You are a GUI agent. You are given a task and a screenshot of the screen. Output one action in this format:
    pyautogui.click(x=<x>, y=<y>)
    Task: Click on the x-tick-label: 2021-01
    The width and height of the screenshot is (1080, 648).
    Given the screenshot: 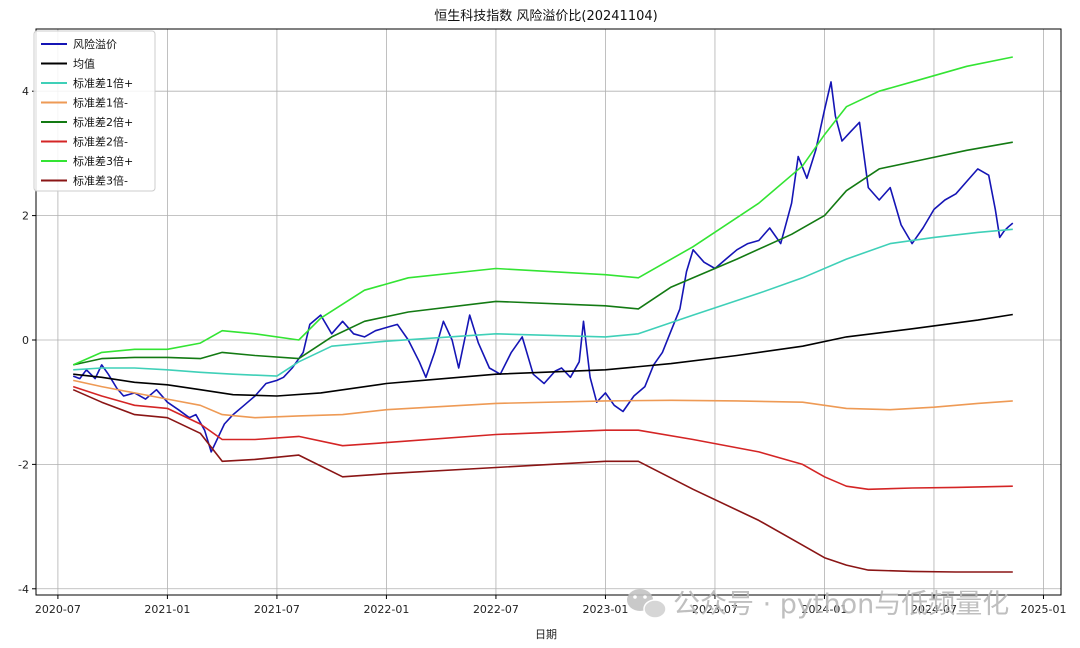 What is the action you would take?
    pyautogui.click(x=167, y=609)
    